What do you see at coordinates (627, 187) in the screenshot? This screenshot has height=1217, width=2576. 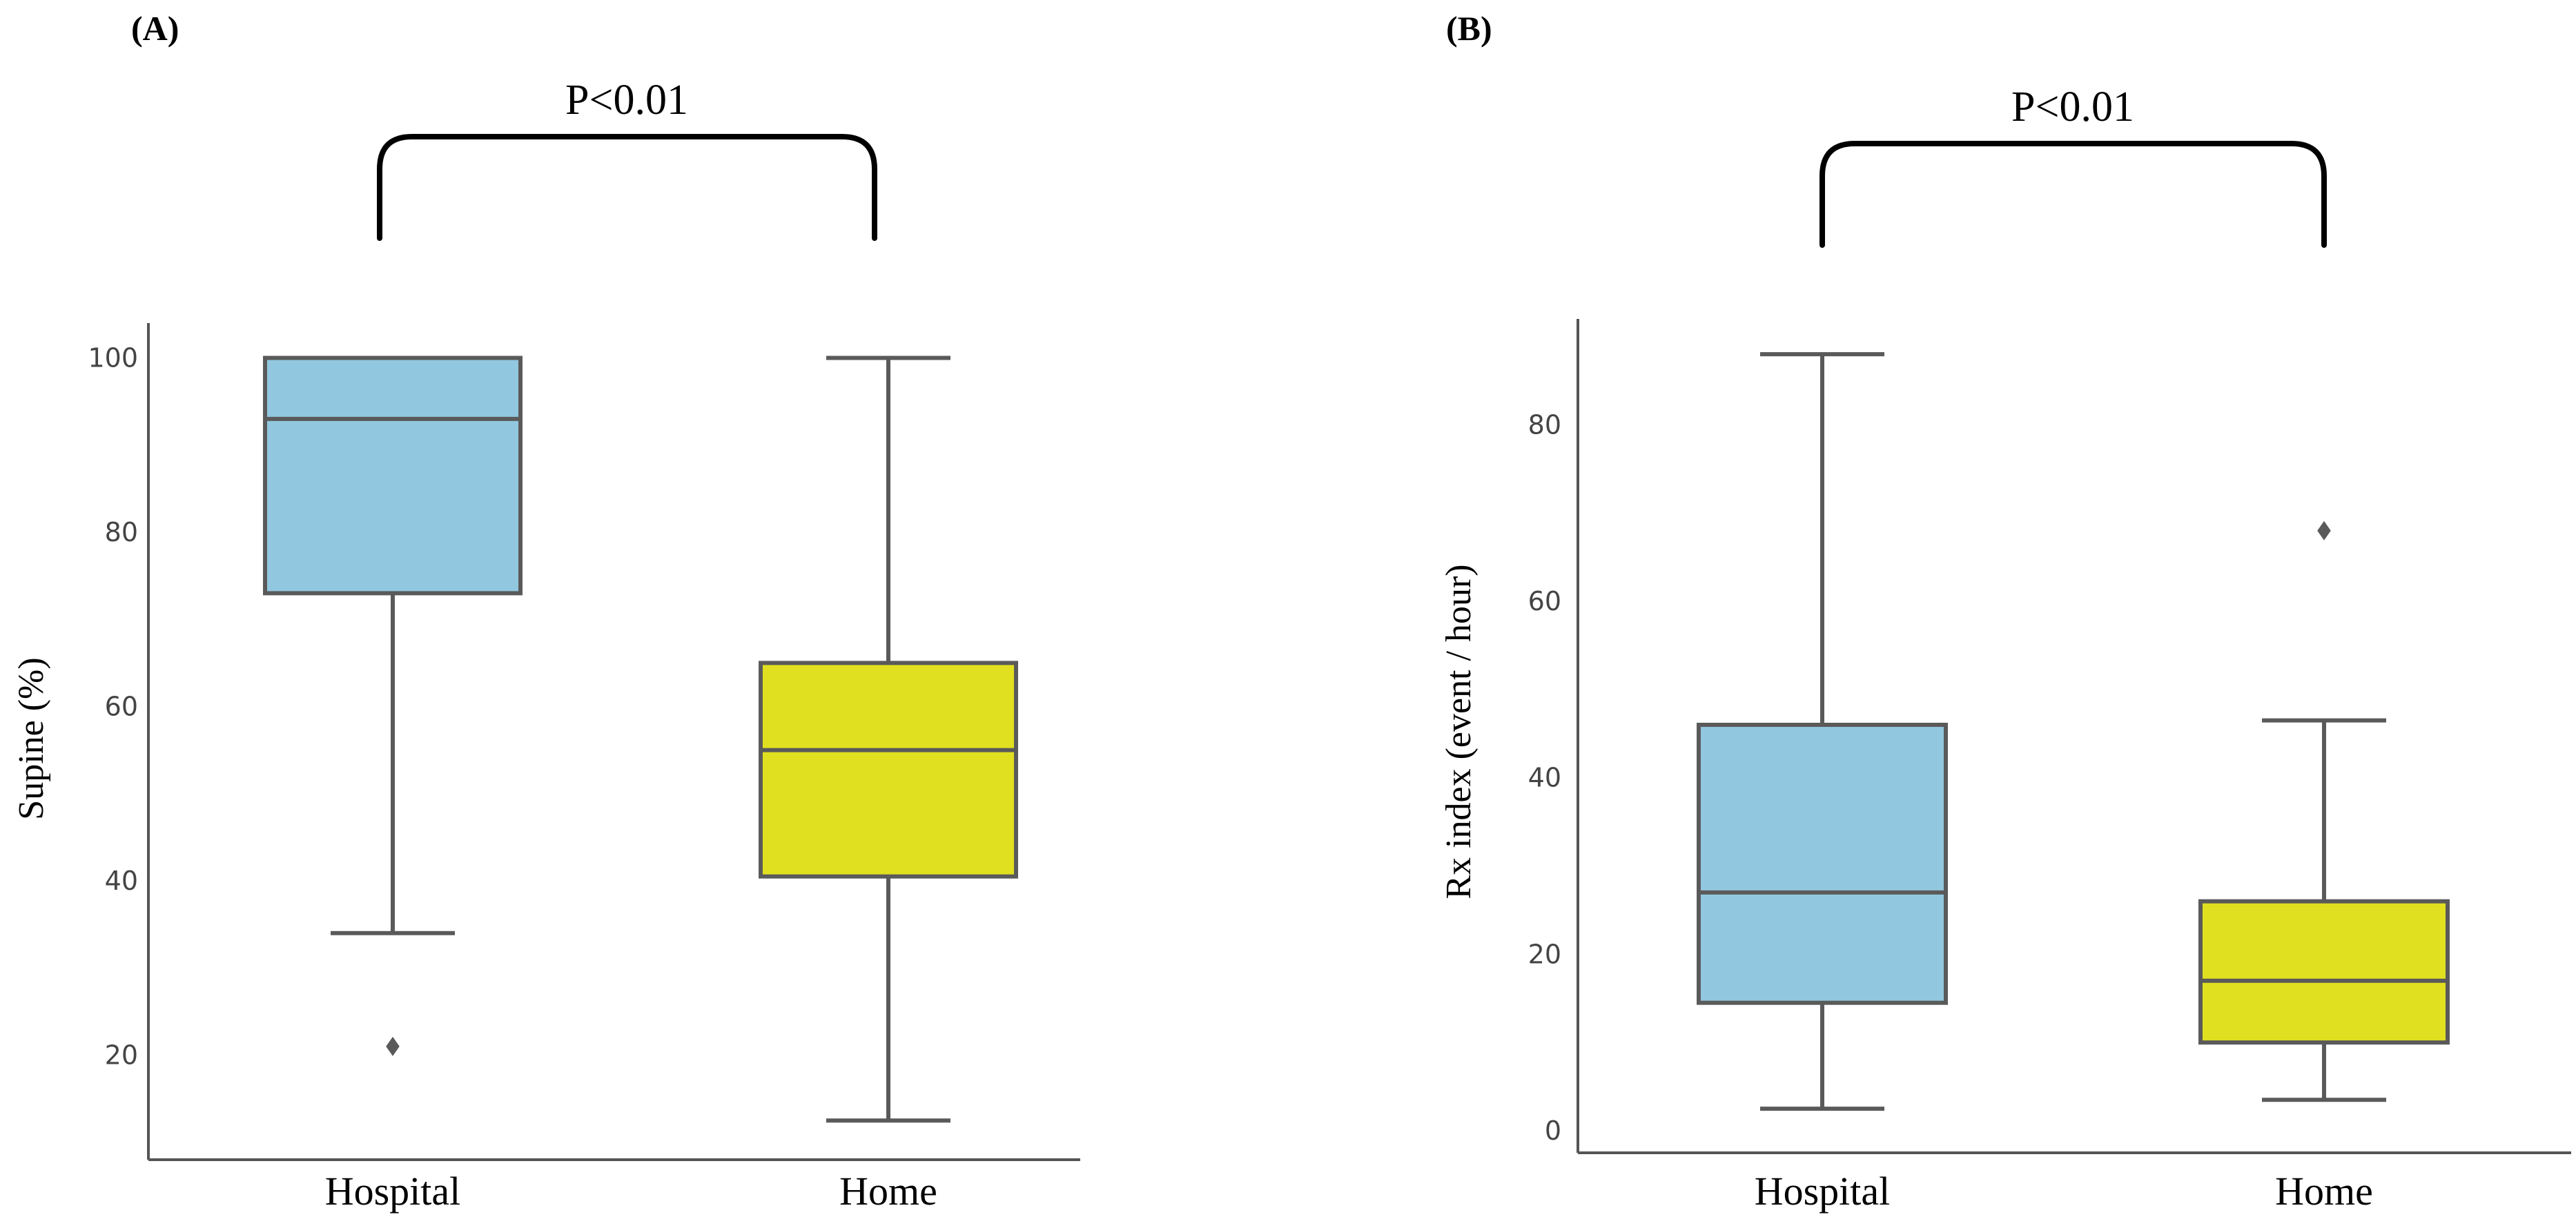 I see `significance-bracket-a` at bounding box center [627, 187].